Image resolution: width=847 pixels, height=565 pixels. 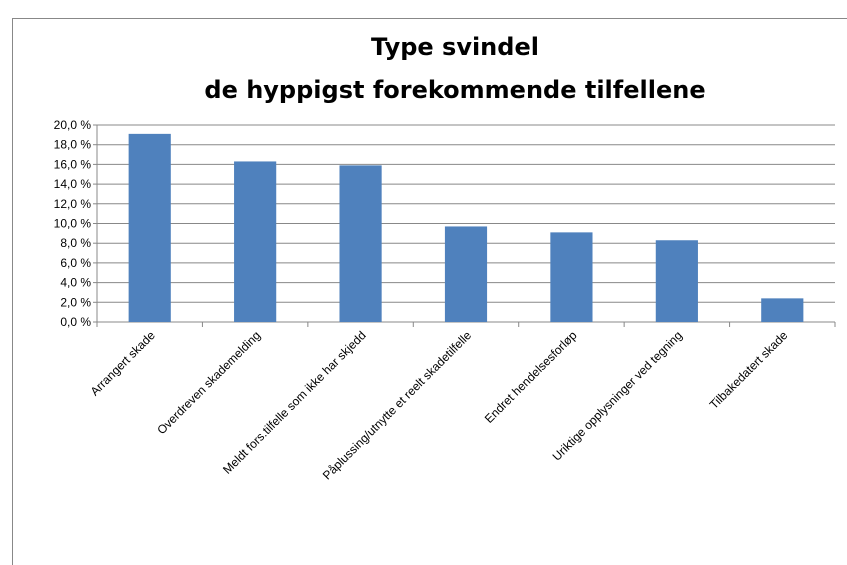 I want to click on y-tick-label: 20,0 %, so click(x=73, y=125).